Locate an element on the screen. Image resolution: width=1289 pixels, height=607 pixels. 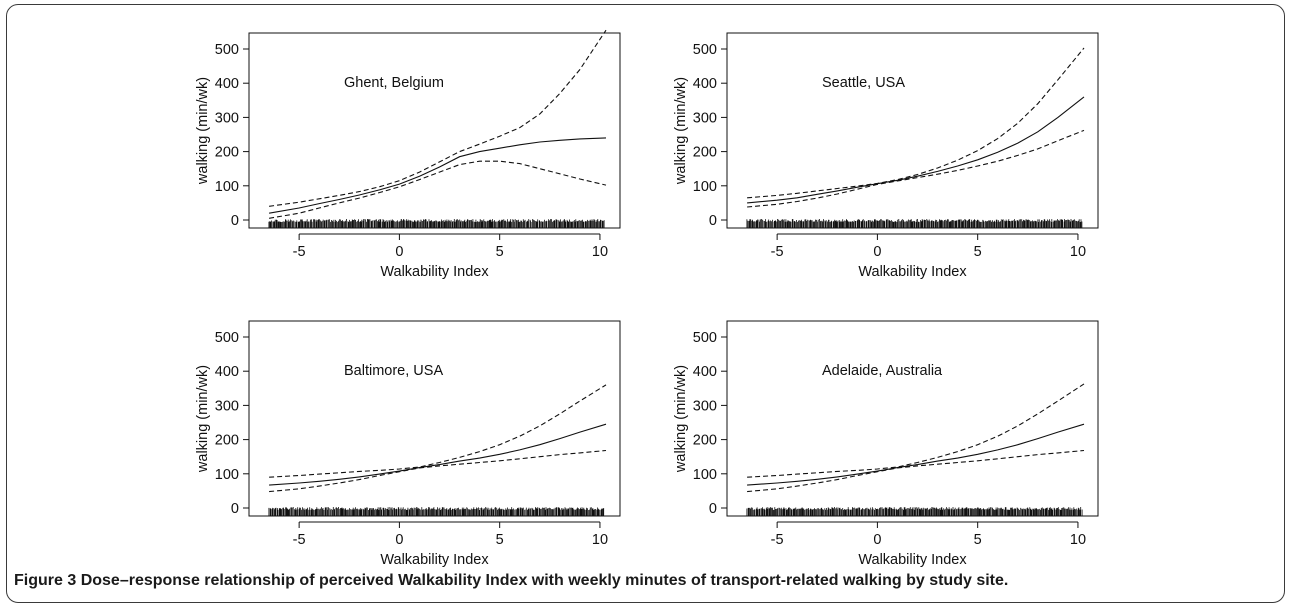
panel-label: Baltimore, USA is located at coordinates (393, 371).